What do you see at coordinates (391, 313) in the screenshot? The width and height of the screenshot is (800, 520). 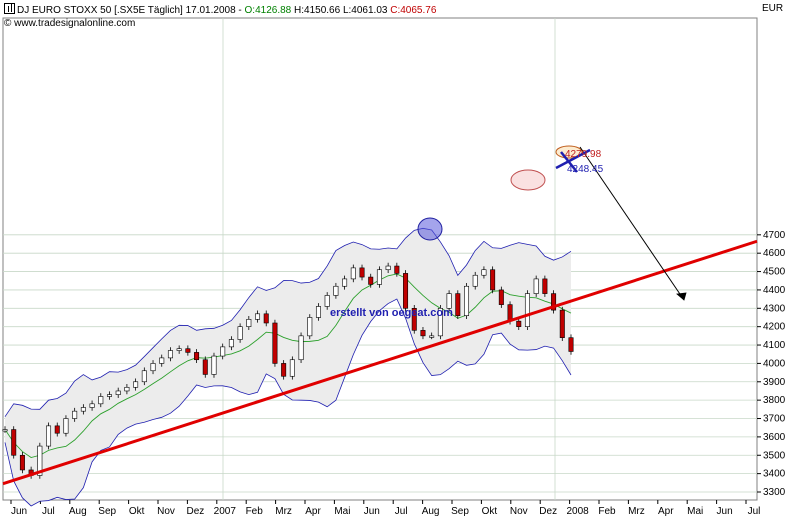 I see `credit-text: erstellt von oegeat.com` at bounding box center [391, 313].